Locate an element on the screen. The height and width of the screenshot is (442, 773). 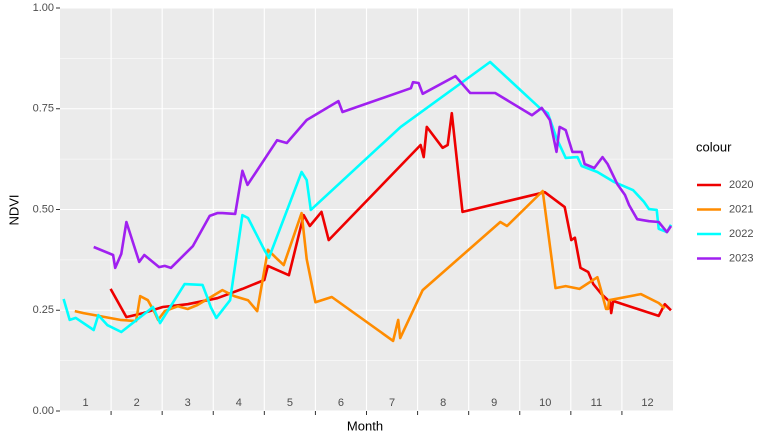
y-tick-label: 0.00 is located at coordinates (43, 411).